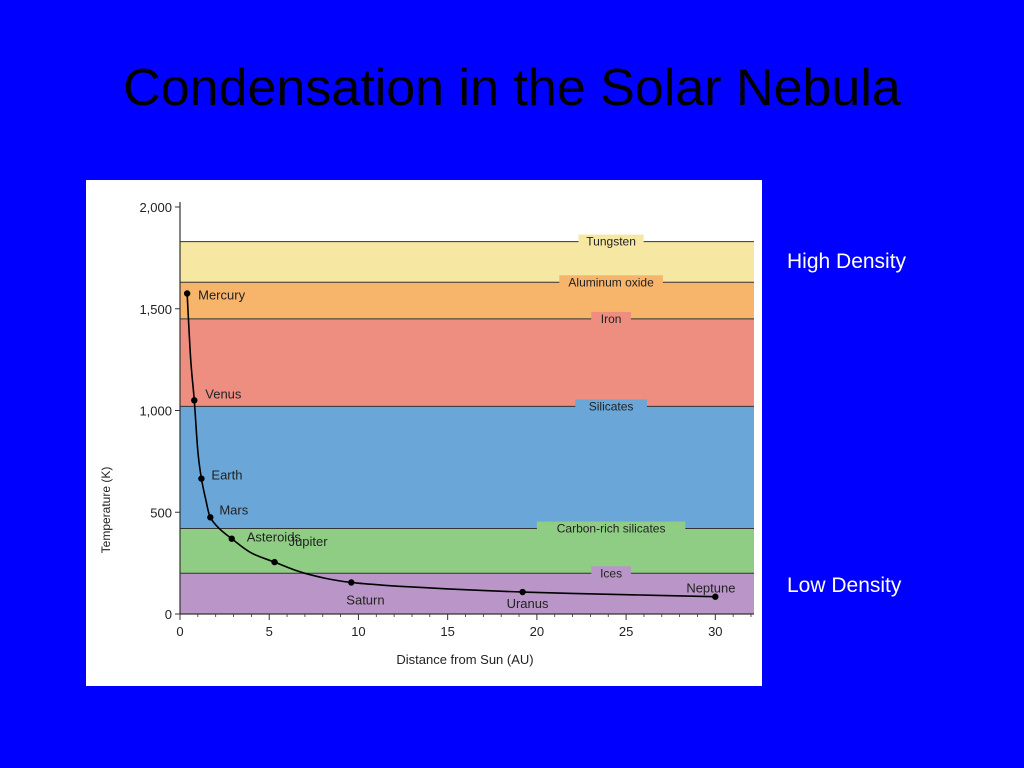 The image size is (1024, 768). Describe the element at coordinates (467, 593) in the screenshot. I see `band-ices` at that location.